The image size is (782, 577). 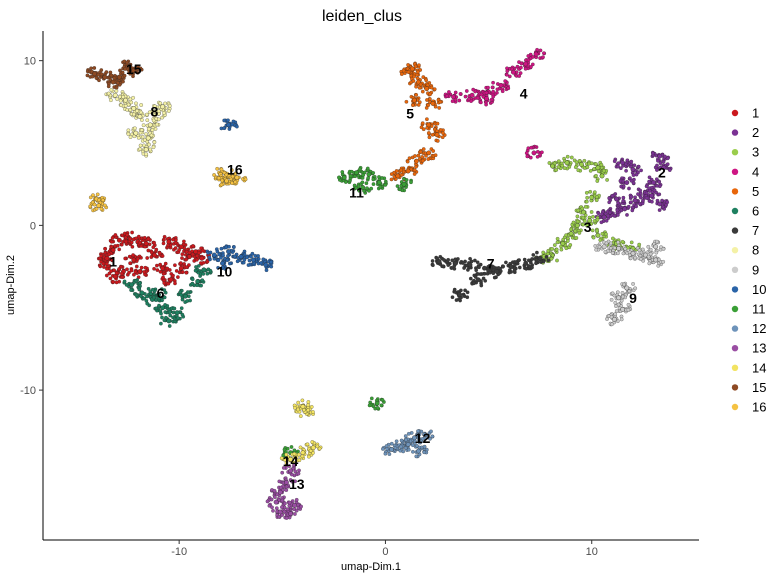 What do you see at coordinates (423, 438) in the screenshot?
I see `cluster-label-12: 12` at bounding box center [423, 438].